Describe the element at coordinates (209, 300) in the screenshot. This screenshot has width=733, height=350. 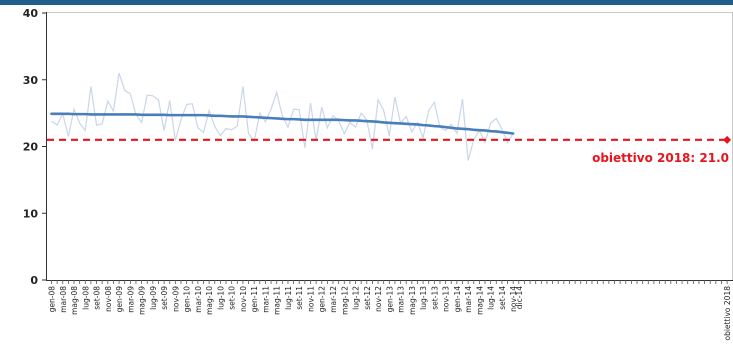
I see `x-tick-label: mag-10` at that location.